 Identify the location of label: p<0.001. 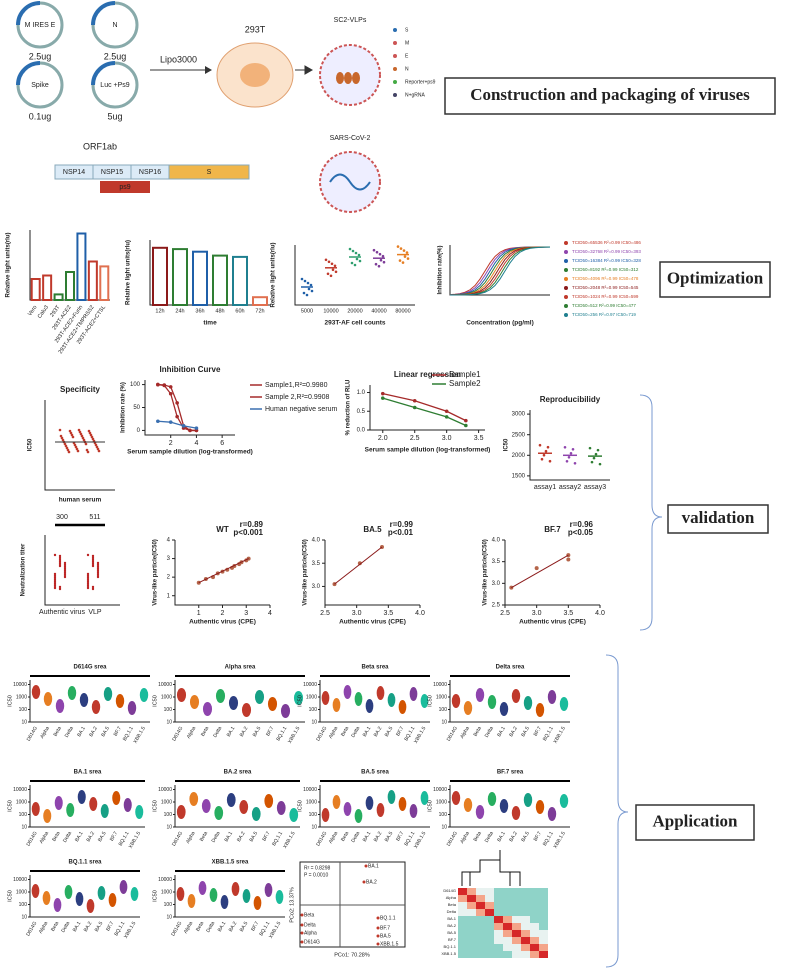
(248, 532).